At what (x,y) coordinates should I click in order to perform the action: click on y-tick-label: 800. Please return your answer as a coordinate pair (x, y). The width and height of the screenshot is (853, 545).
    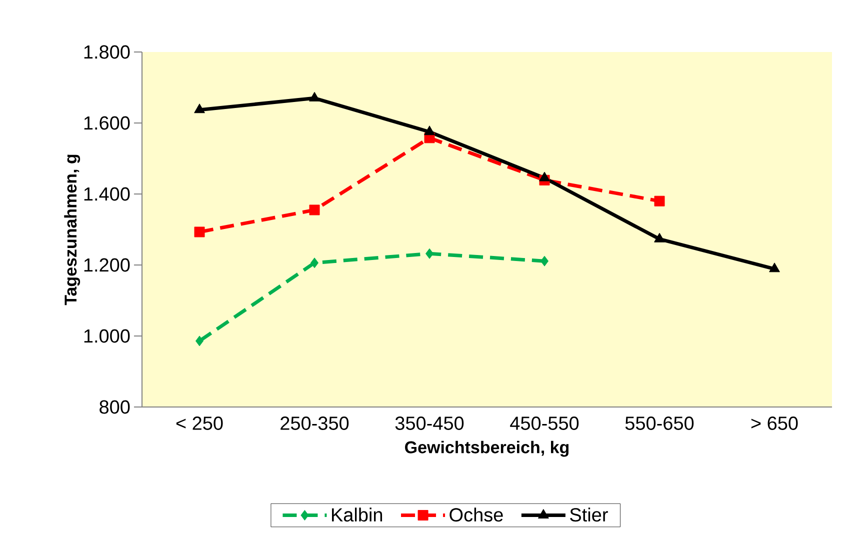
    Looking at the image, I should click on (115, 407).